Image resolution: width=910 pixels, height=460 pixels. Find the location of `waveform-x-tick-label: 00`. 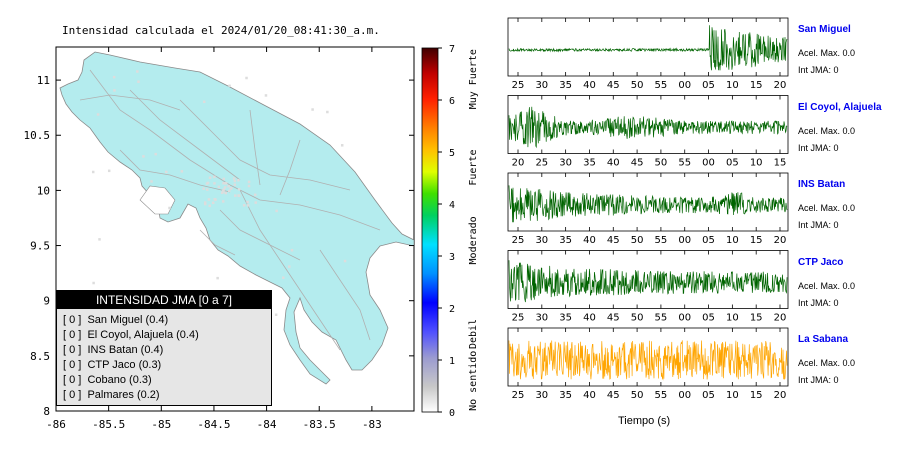

waveform-x-tick-label: 00 is located at coordinates (684, 85).